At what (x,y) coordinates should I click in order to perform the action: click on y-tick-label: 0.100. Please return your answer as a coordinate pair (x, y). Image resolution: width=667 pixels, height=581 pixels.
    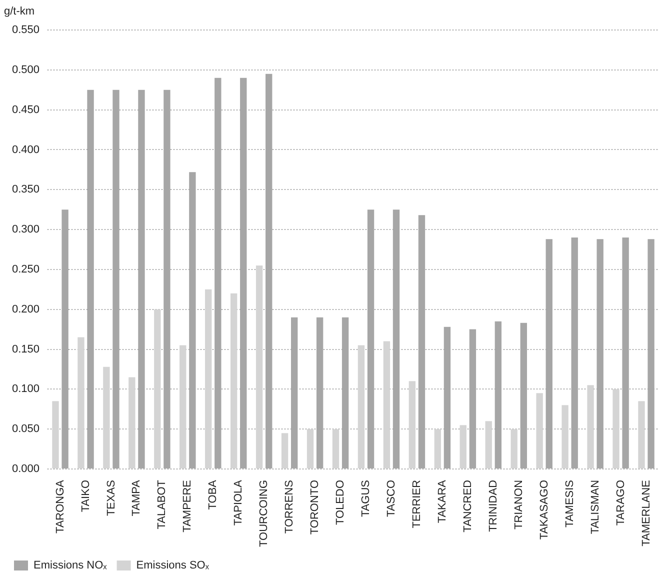
    Looking at the image, I should click on (26, 389).